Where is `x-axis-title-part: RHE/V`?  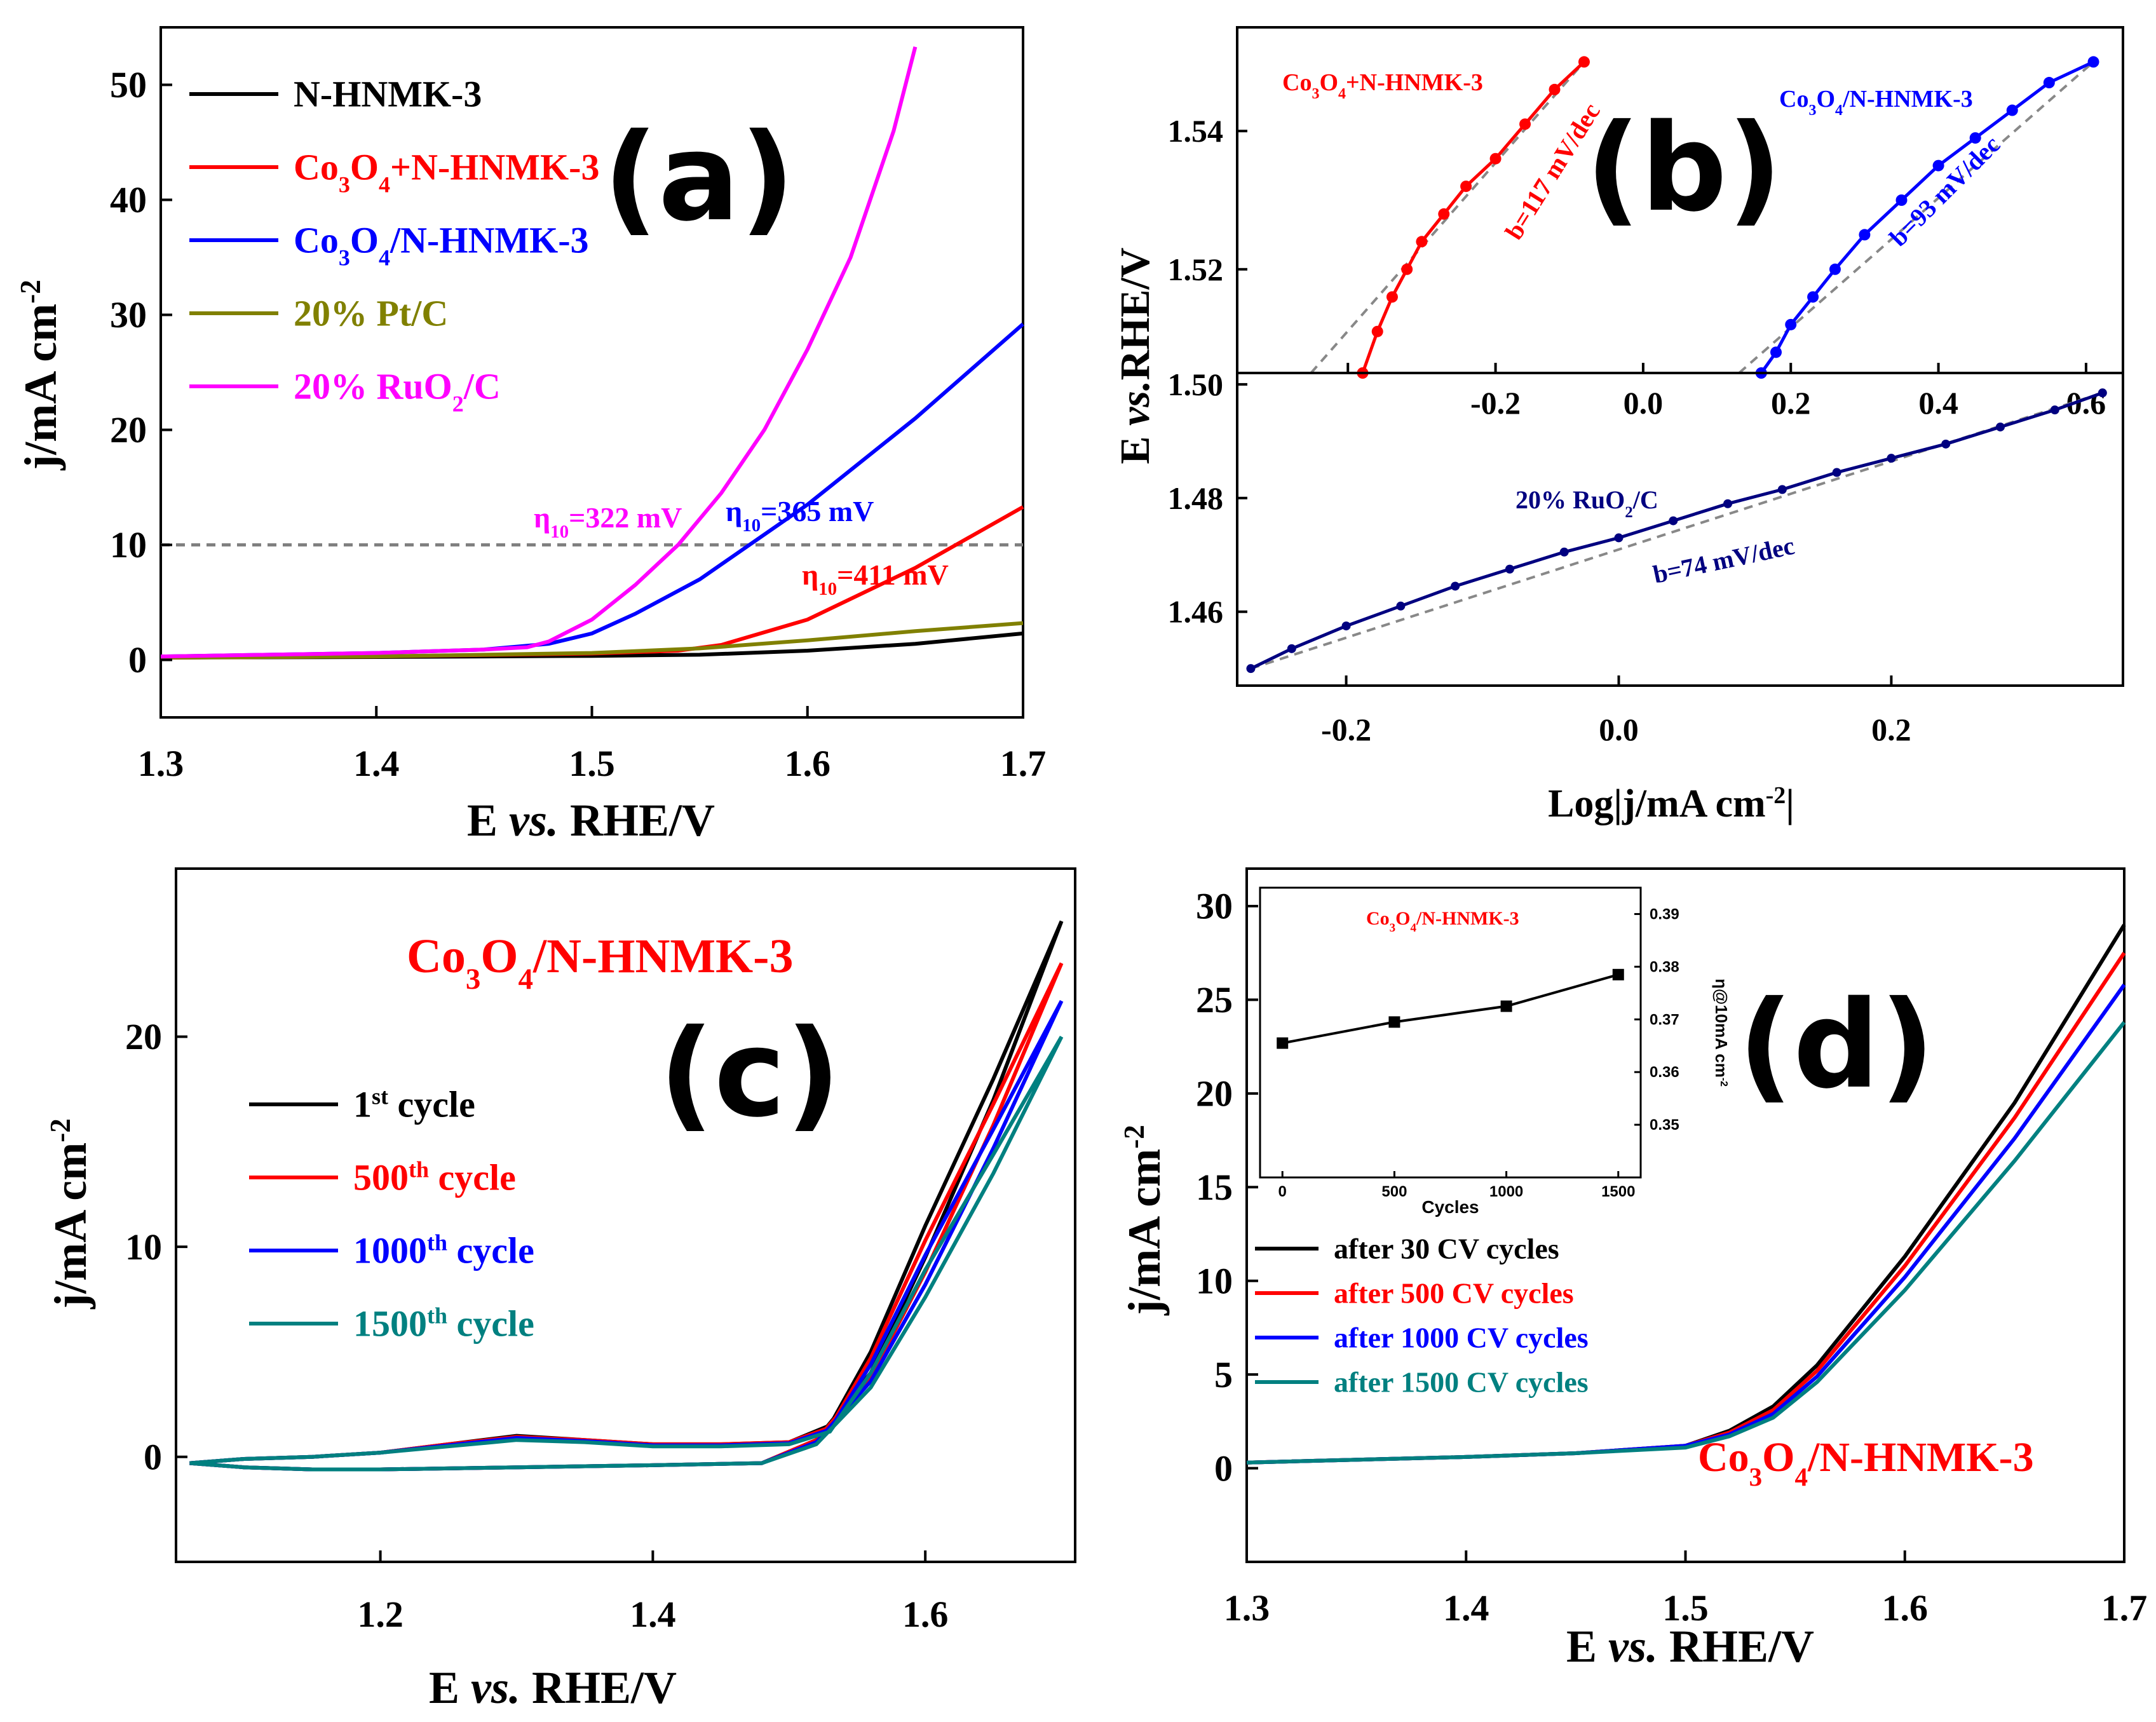
x-axis-title-part: RHE/V is located at coordinates (598, 1687).